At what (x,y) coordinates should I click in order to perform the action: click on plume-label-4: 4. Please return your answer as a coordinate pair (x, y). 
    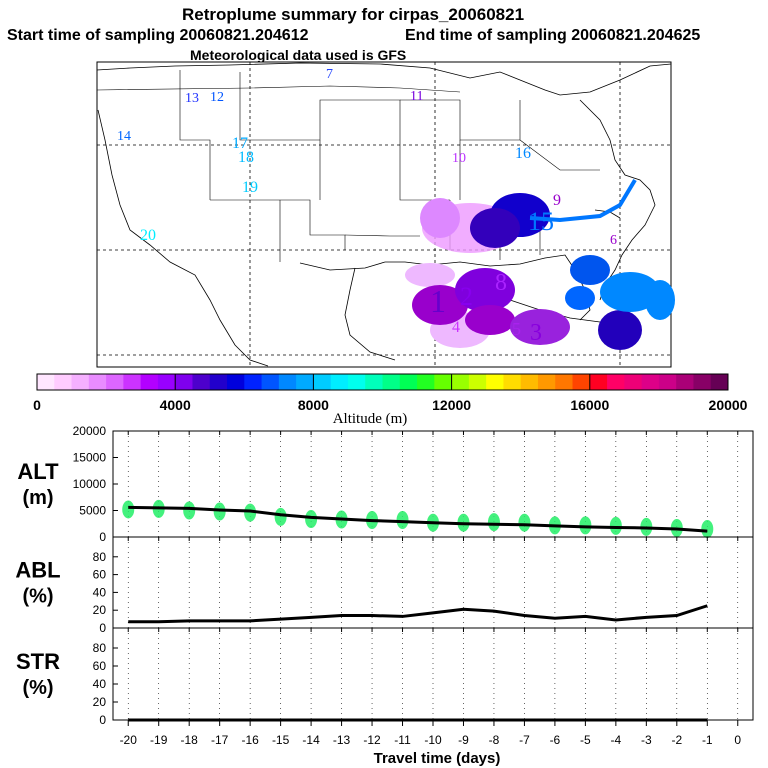
    Looking at the image, I should click on (456, 327).